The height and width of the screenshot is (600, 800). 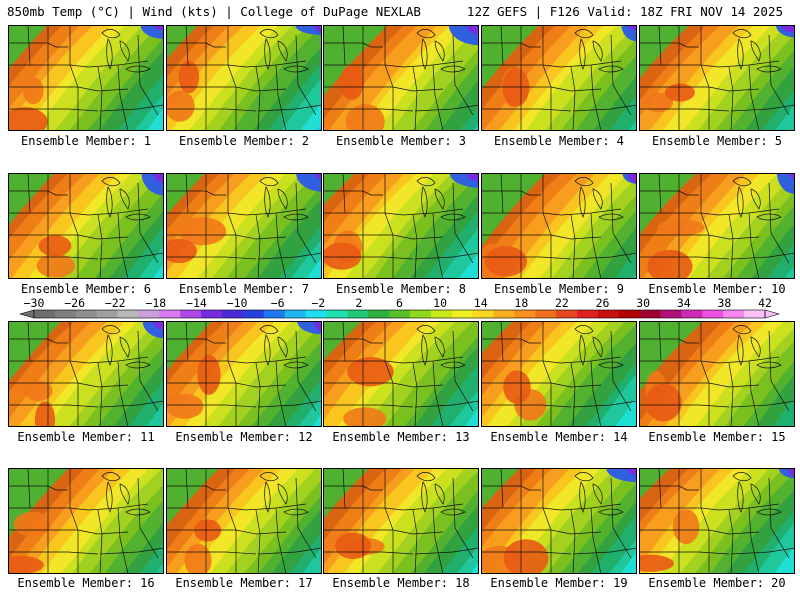 I want to click on colorbar-tick-label: 18, so click(x=521, y=303).